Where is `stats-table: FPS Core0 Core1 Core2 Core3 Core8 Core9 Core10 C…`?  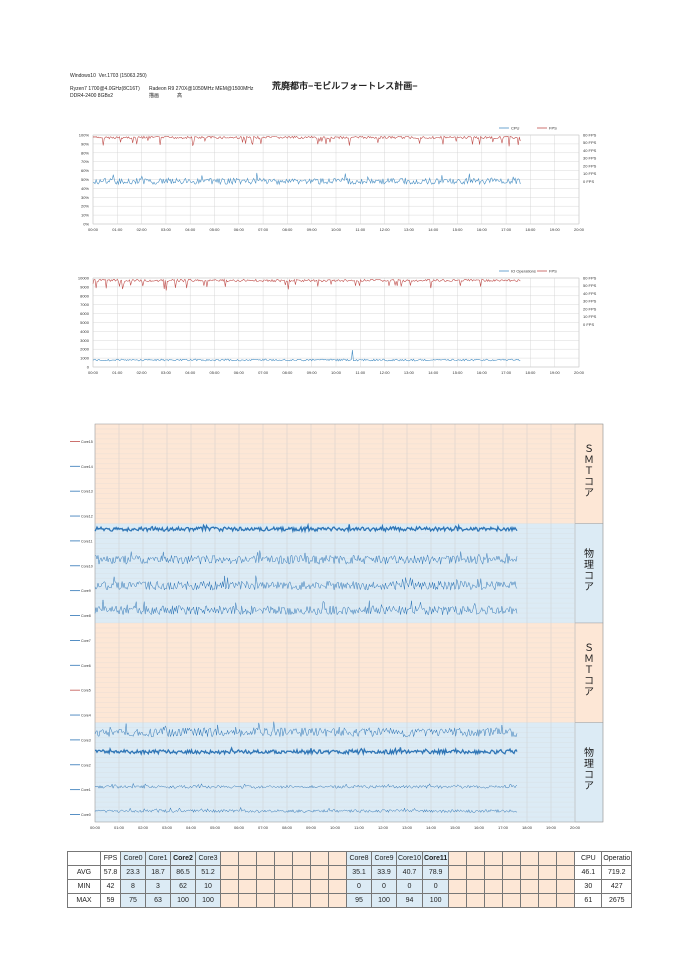
stats-table: FPS Core0 Core1 Core2 Core3 Core8 Core9 Core10 C… is located at coordinates (350, 879).